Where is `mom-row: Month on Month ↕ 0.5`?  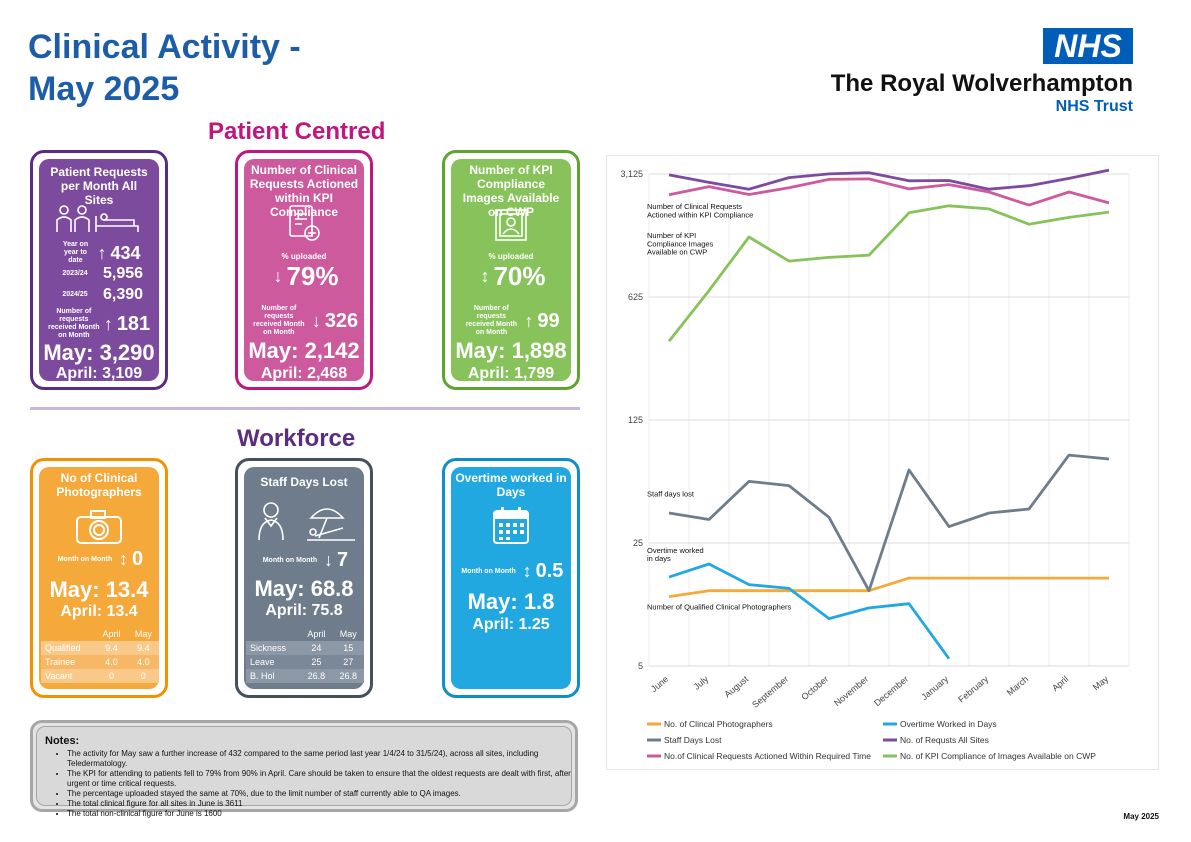 mom-row: Month on Month ↕ 0.5 is located at coordinates (511, 571).